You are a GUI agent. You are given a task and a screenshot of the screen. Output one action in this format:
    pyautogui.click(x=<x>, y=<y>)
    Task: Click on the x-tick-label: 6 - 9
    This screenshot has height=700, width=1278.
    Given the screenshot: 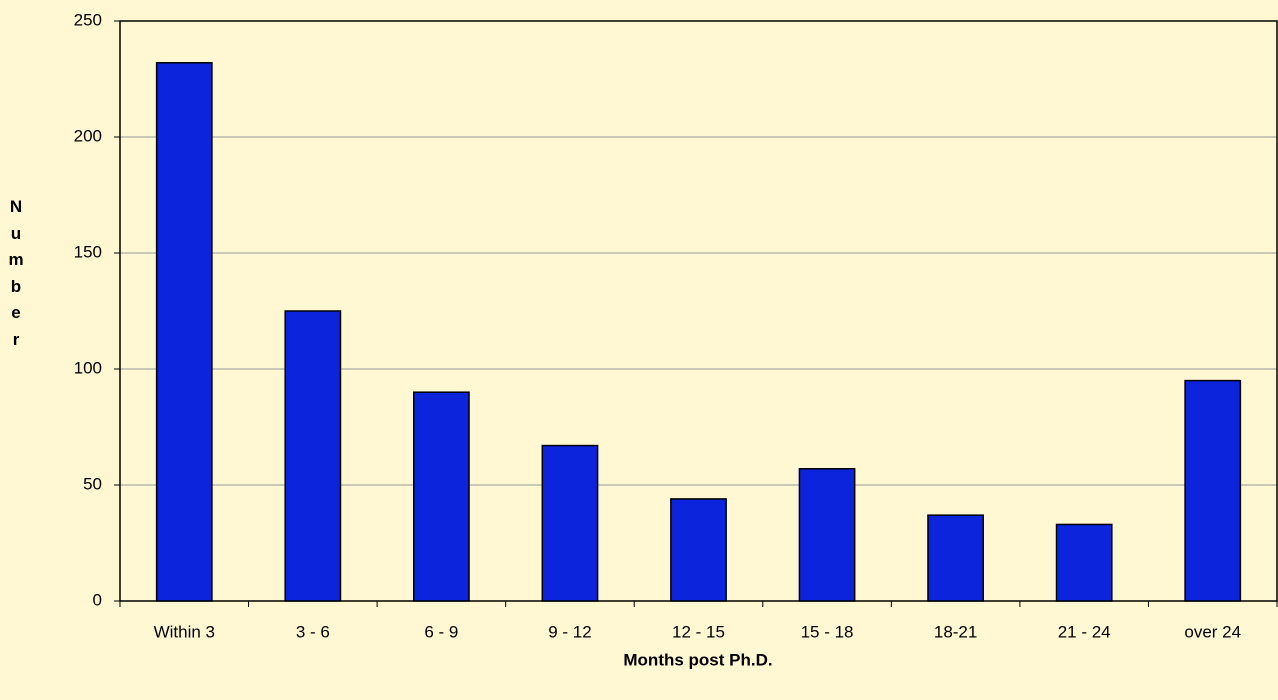 What is the action you would take?
    pyautogui.click(x=441, y=631)
    